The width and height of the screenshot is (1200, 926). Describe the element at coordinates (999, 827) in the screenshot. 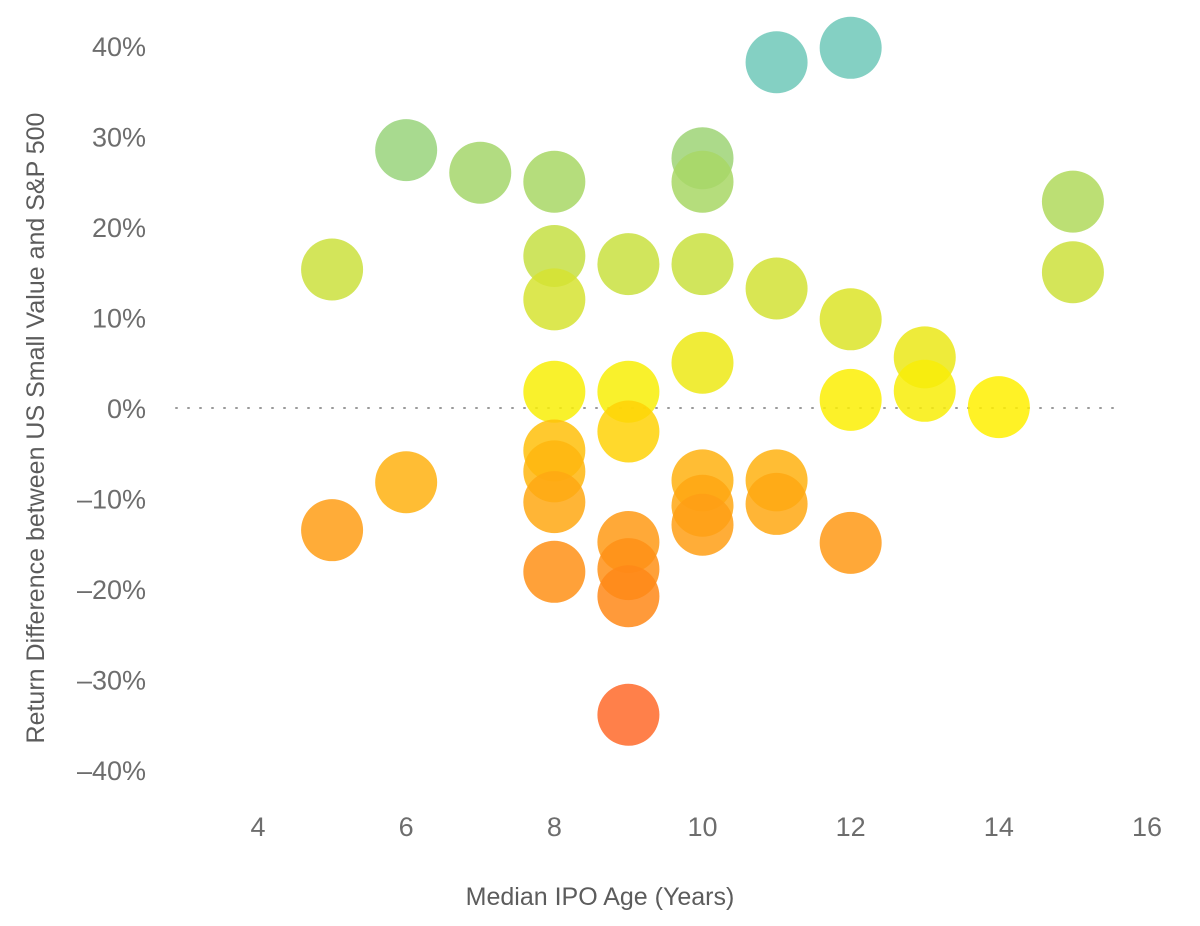

I see `x-tick-label: 14` at that location.